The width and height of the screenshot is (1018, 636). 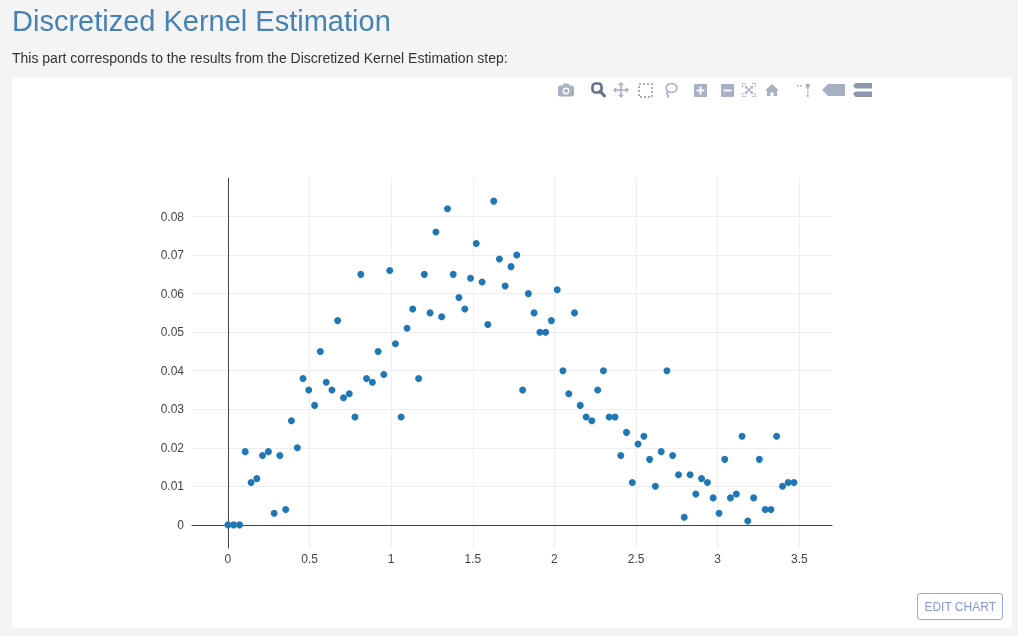 What do you see at coordinates (718, 559) in the screenshot?
I see `x-tick-label: 3` at bounding box center [718, 559].